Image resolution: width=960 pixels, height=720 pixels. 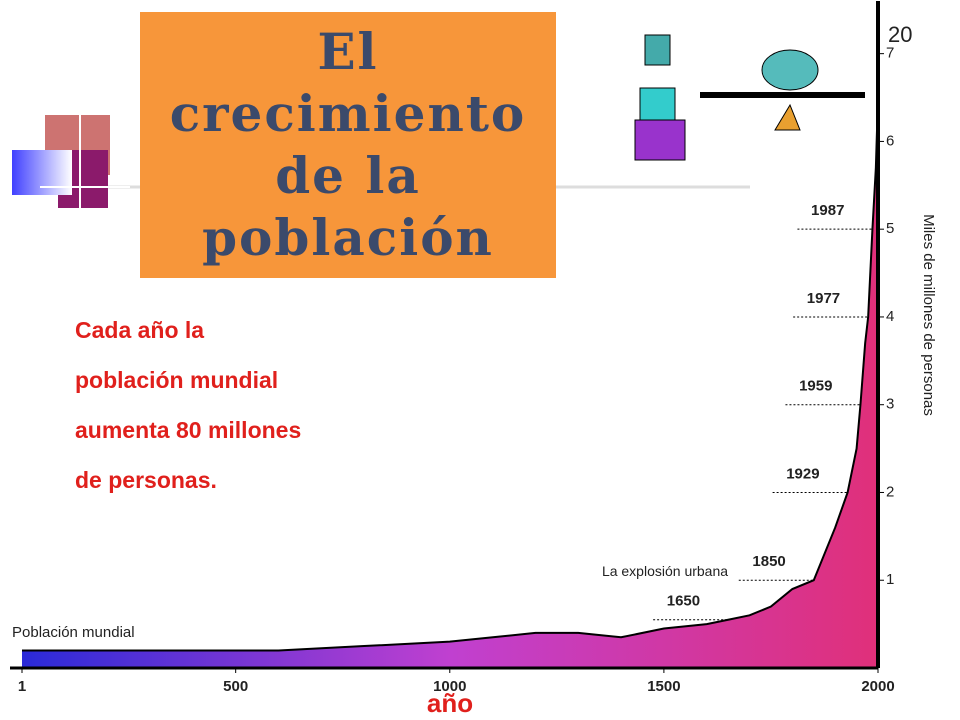 I want to click on year-label: 1959, so click(x=815, y=386).